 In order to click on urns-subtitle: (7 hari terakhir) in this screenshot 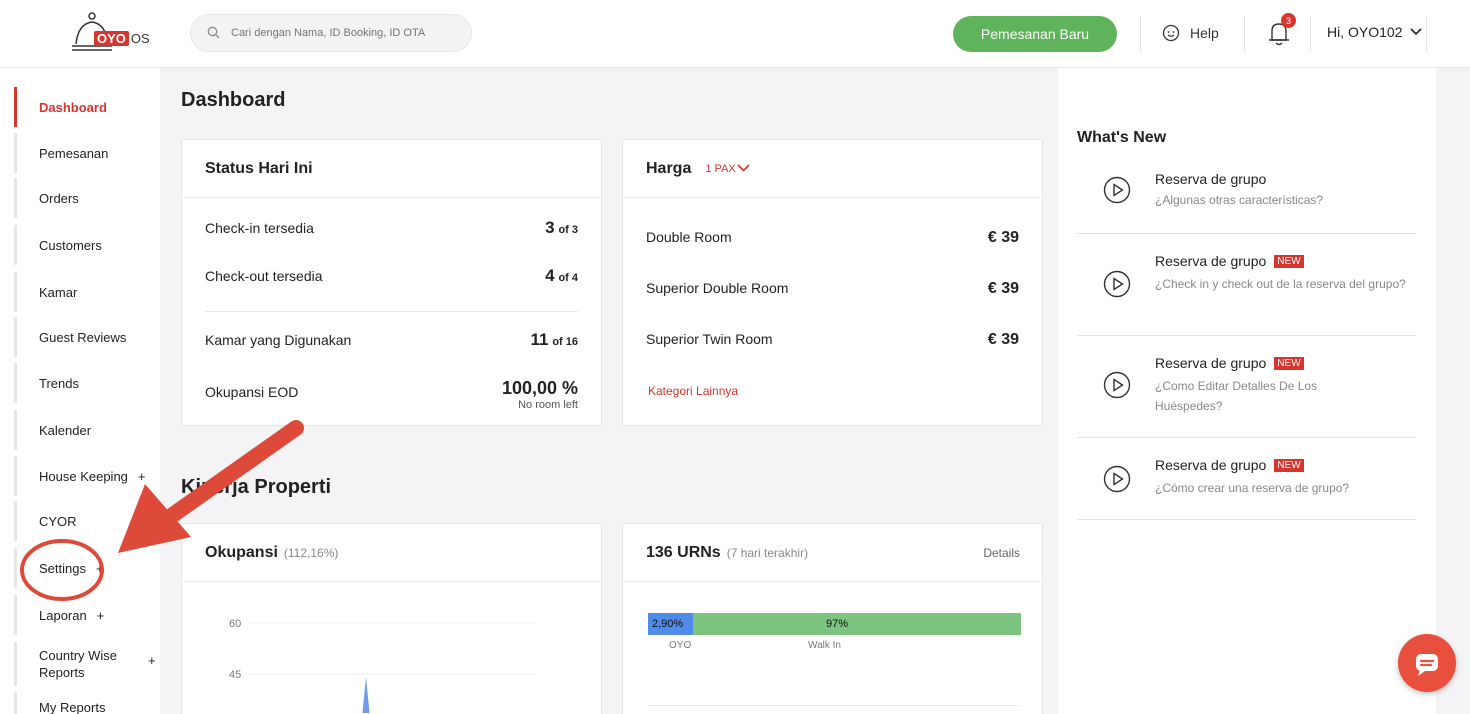, I will do `click(767, 552)`.